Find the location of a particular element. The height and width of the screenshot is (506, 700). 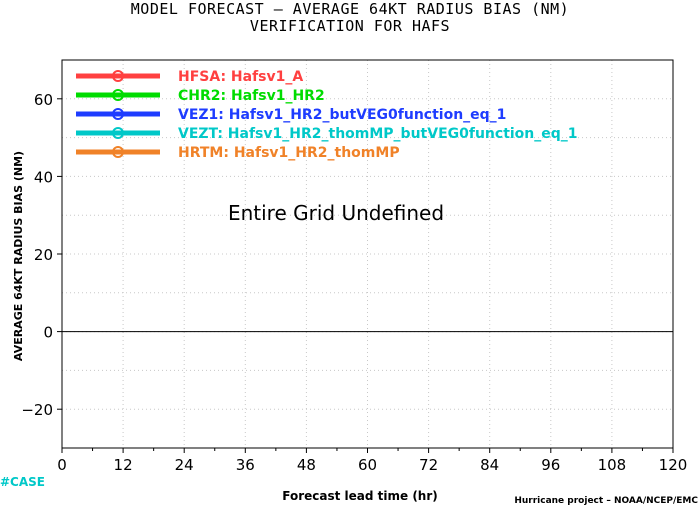

x-tick-label: 84 is located at coordinates (489, 465).